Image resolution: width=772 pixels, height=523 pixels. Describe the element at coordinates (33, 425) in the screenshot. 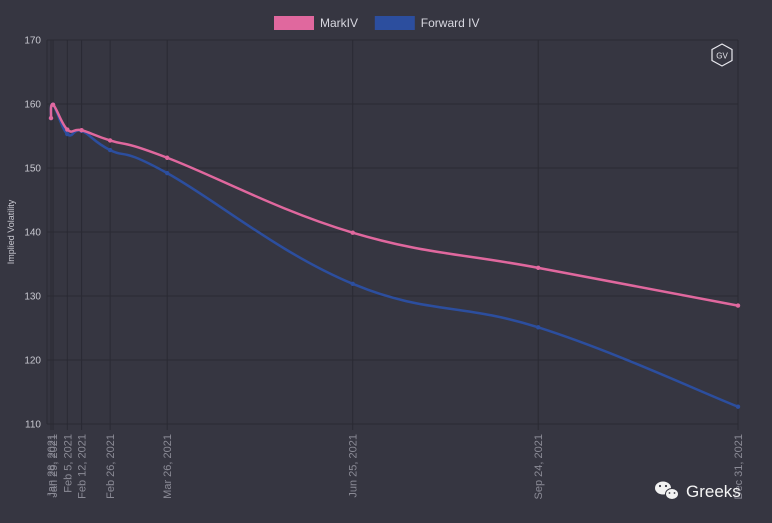

I see `y-tick-label: 110` at that location.